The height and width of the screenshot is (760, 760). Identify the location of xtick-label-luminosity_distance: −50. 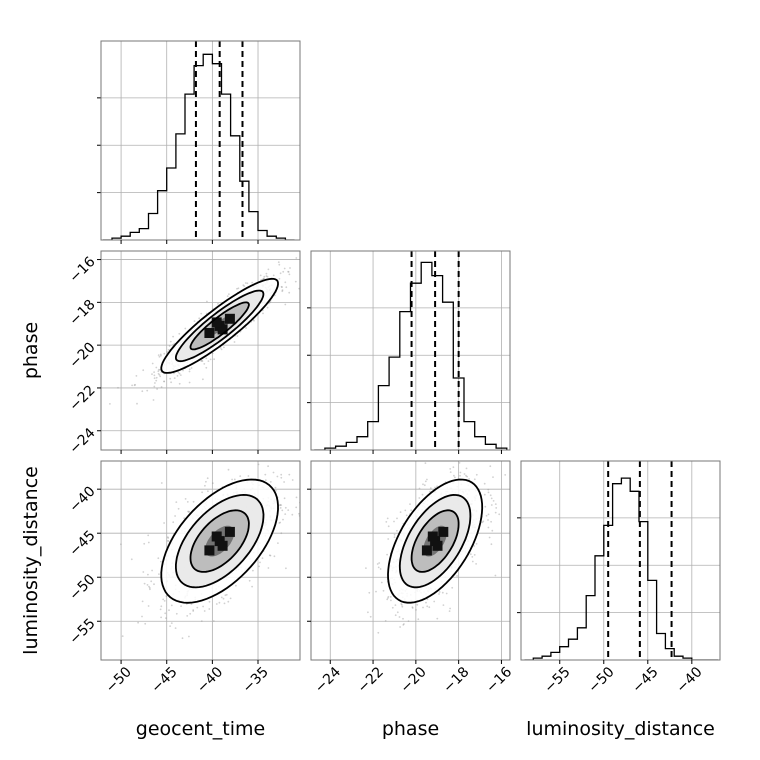
(601, 680).